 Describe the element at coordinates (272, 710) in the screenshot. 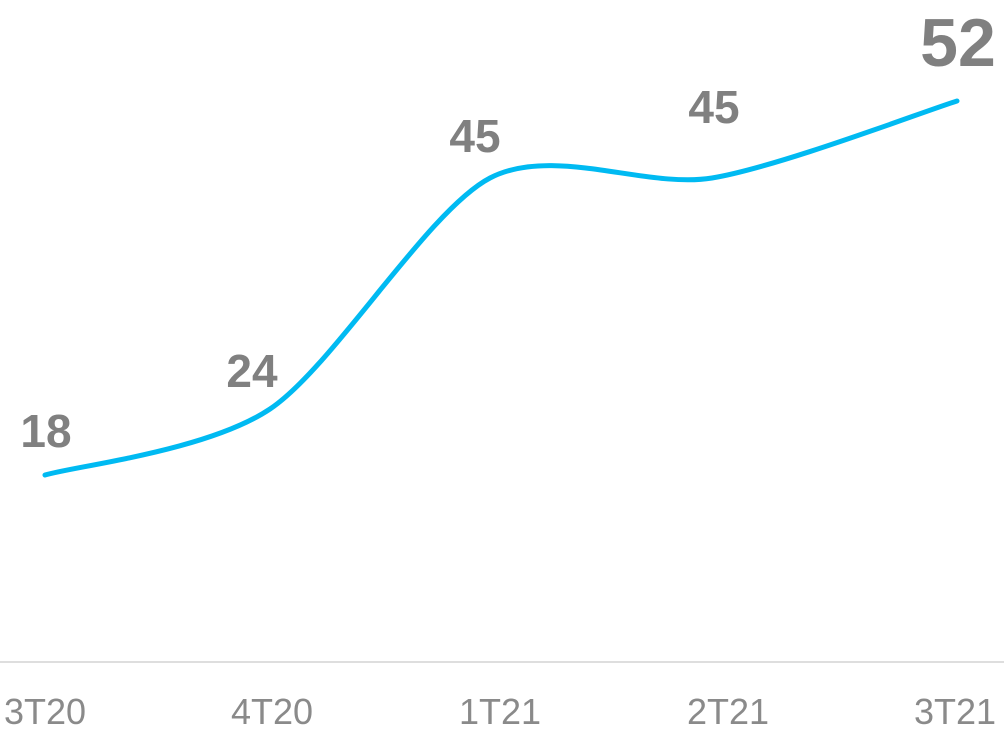

I see `x-tick-label: 4T20` at that location.